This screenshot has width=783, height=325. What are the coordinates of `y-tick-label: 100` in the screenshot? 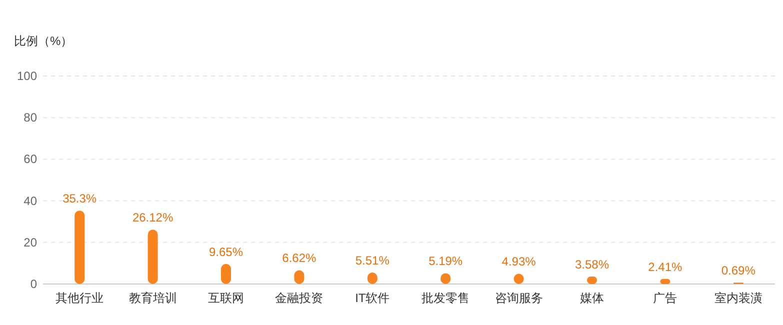 It's located at (27, 76).